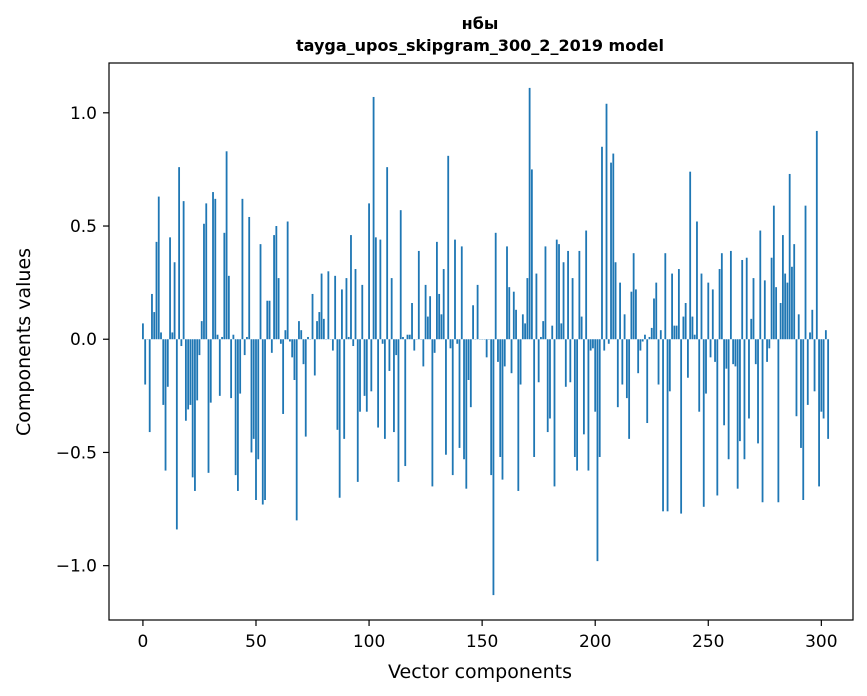  I want to click on y-tick-label: −0.5, so click(76, 453).